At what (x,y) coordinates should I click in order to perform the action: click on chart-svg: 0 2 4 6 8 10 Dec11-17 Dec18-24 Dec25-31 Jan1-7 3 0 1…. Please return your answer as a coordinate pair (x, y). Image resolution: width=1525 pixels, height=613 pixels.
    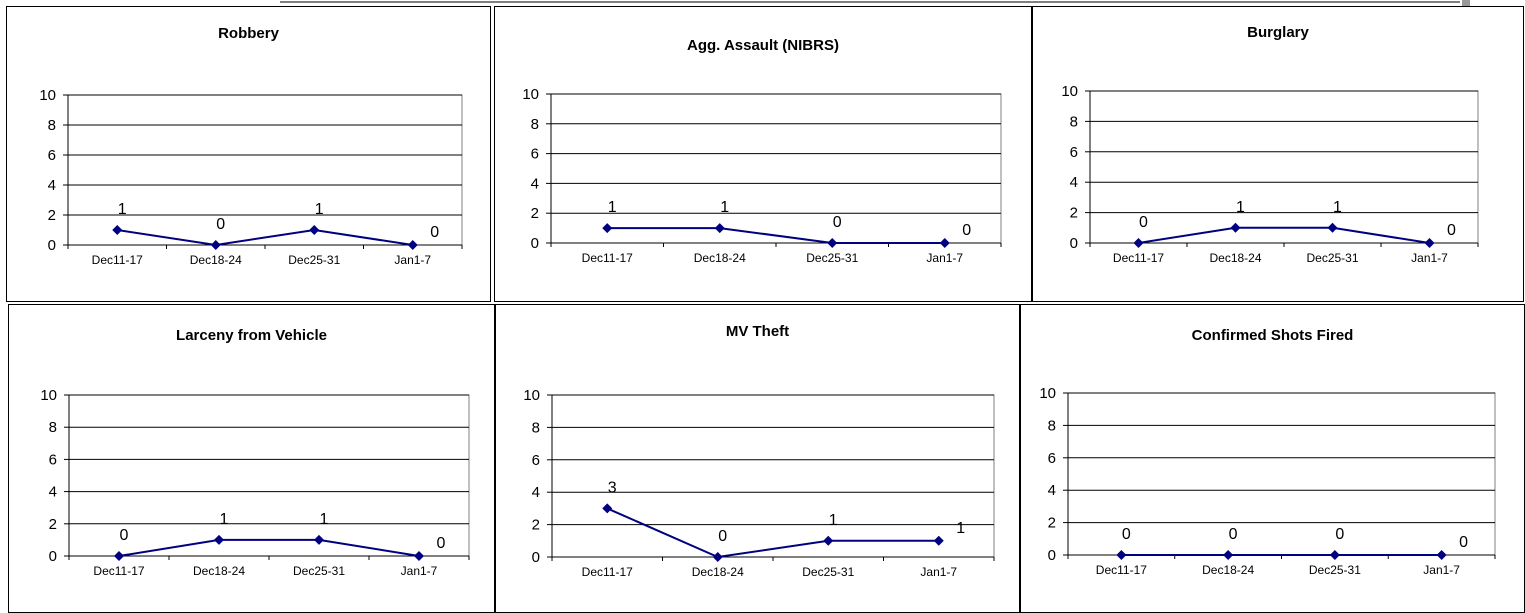
    Looking at the image, I should click on (759, 483).